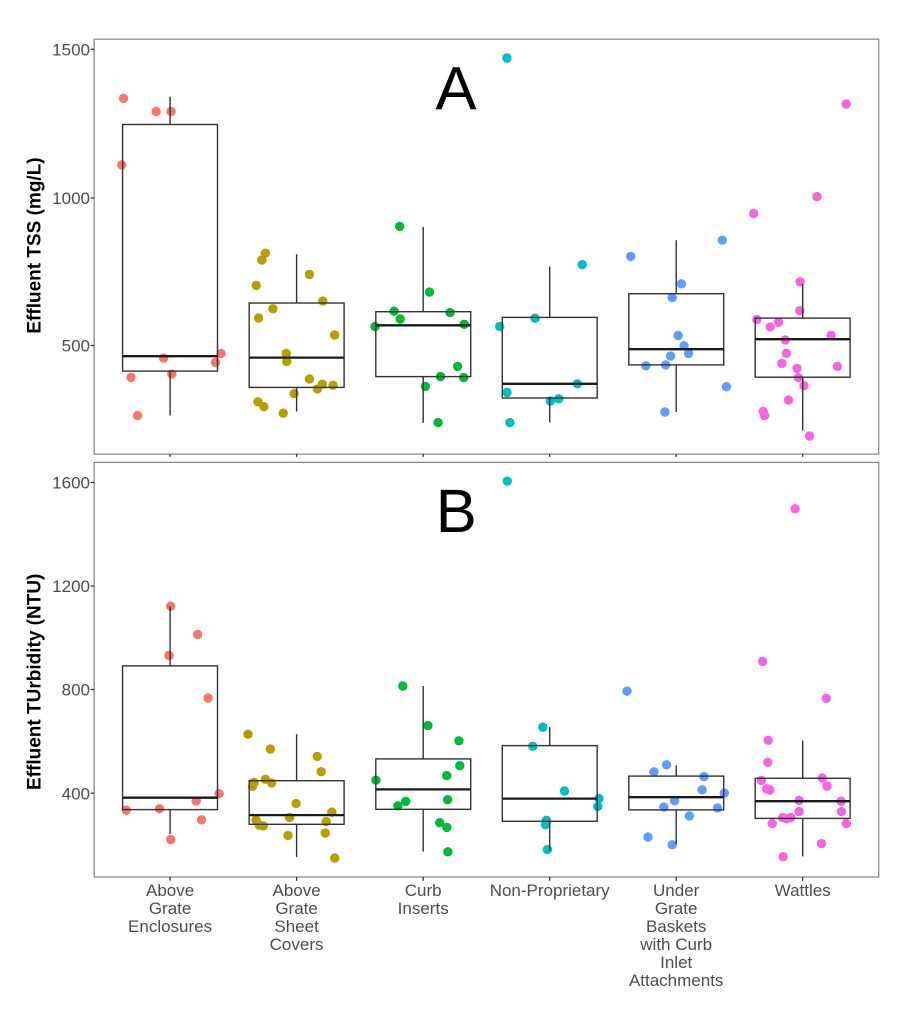  I want to click on svg-text: Inlet, so click(676, 962).